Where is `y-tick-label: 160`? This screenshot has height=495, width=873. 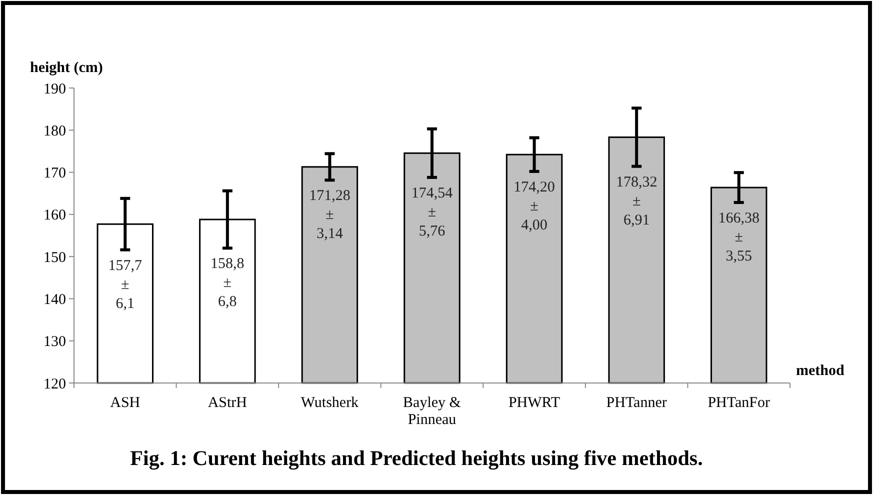 y-tick-label: 160 is located at coordinates (55, 216).